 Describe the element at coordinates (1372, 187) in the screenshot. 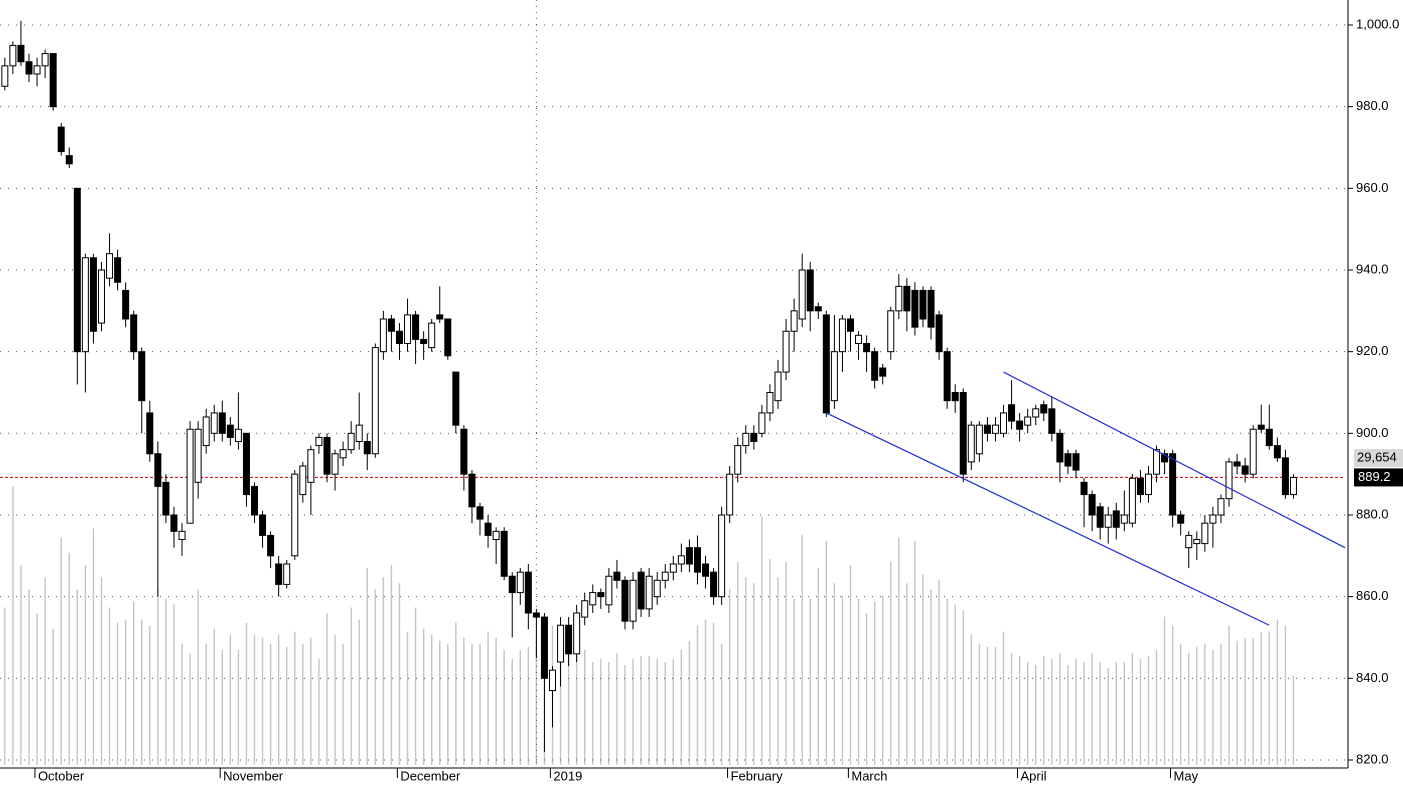

I see `y-tick-label: 960.0` at that location.